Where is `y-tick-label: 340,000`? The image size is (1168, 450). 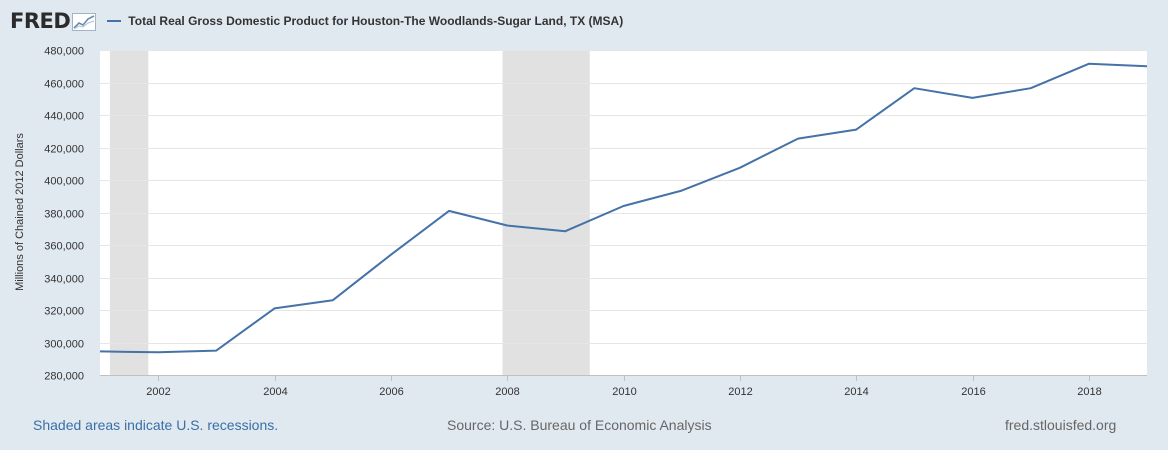 y-tick-label: 340,000 is located at coordinates (64, 280).